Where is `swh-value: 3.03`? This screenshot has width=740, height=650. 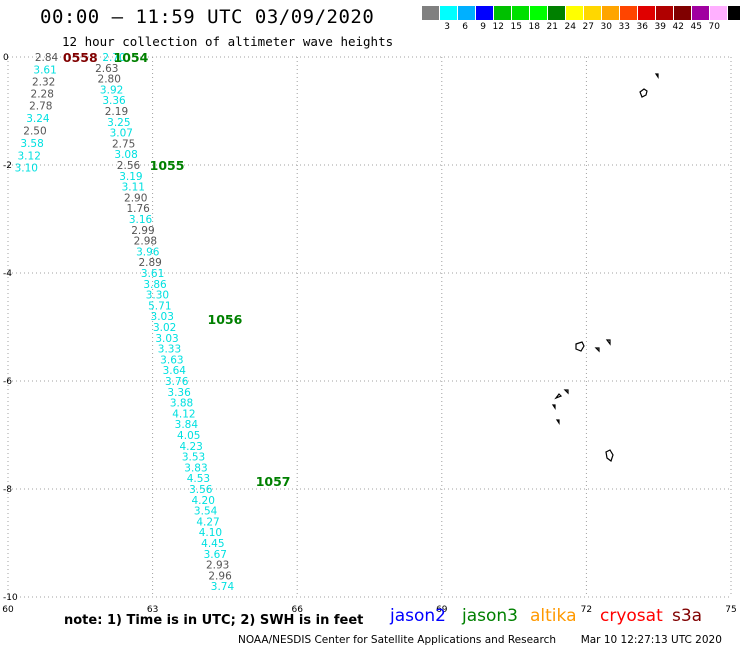
swh-value: 3.03 is located at coordinates (166, 339).